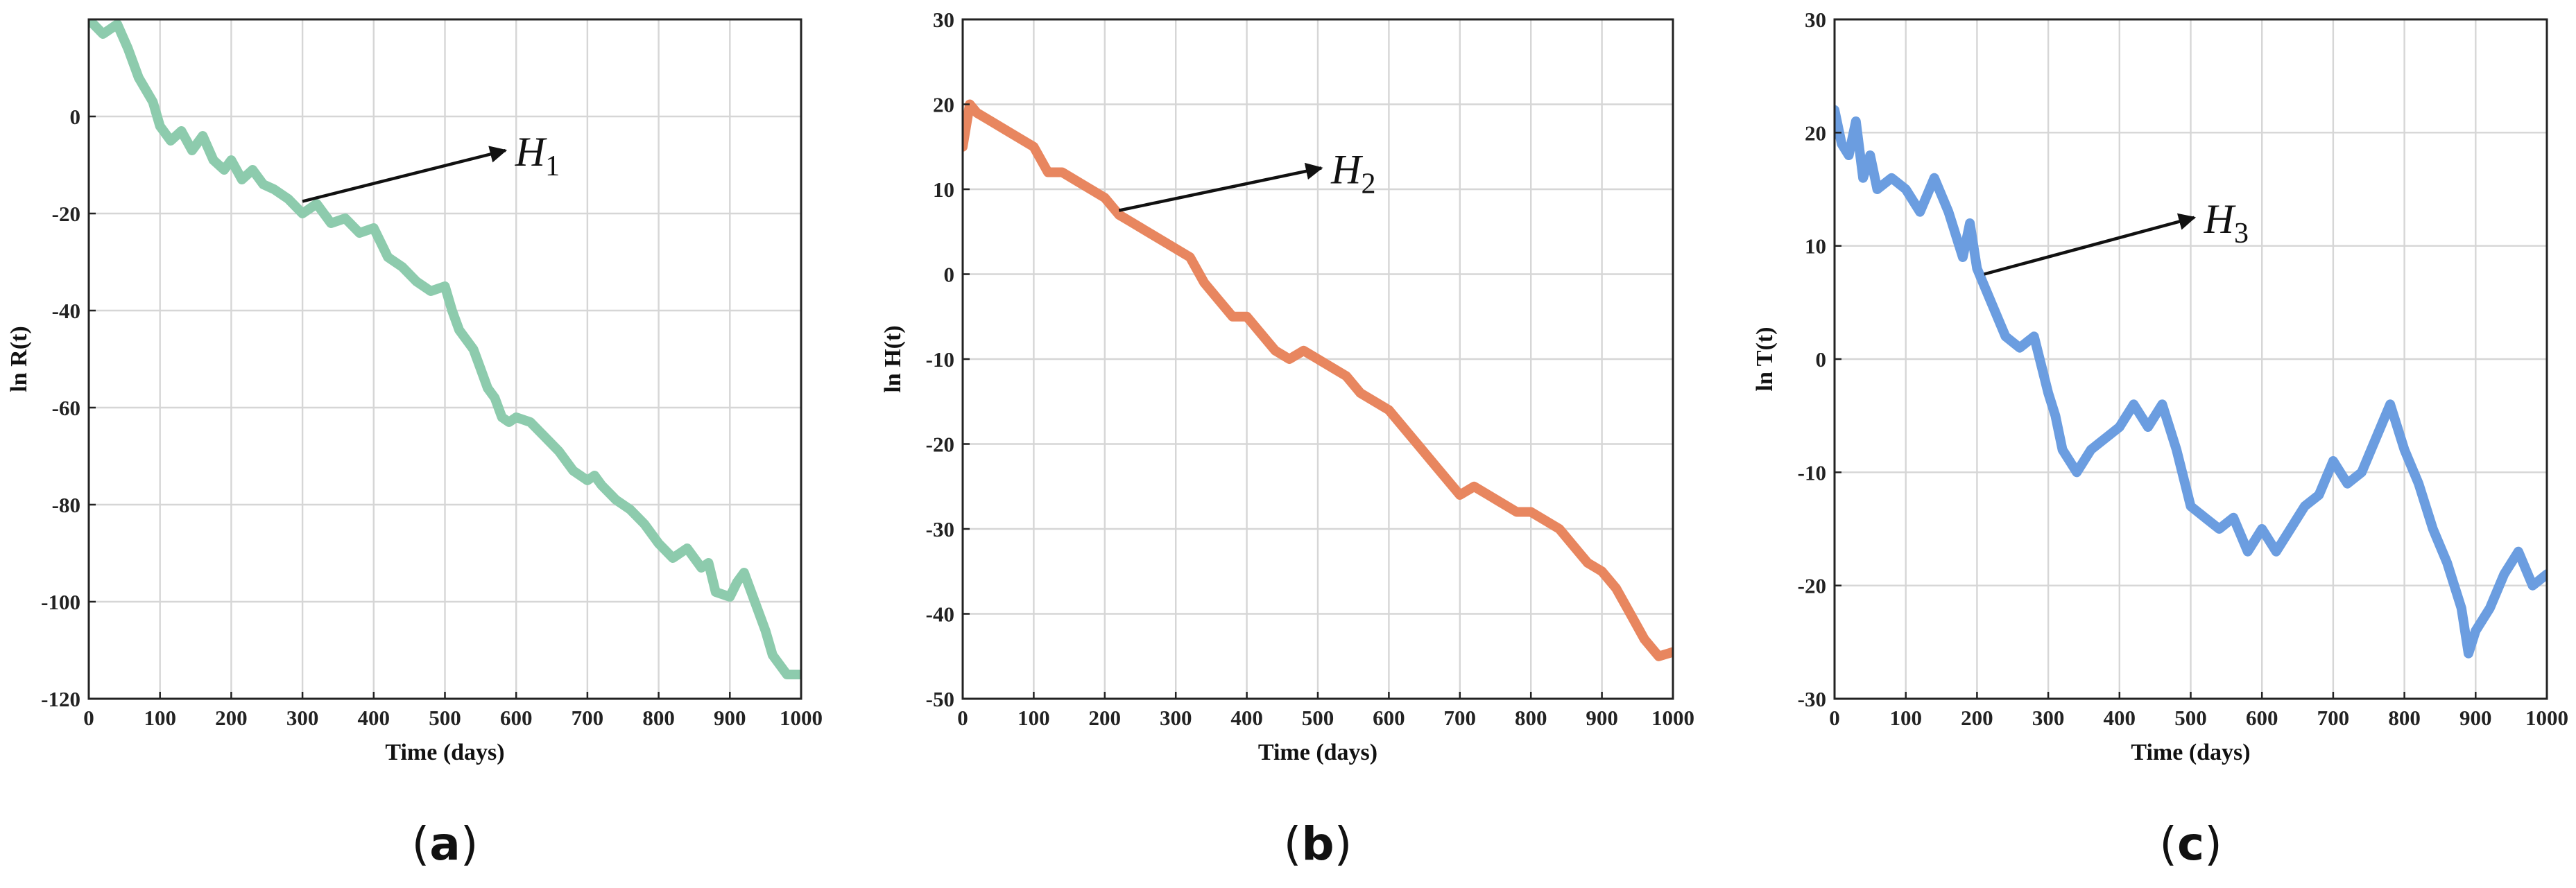  I want to click on c1-x-tick-label-5: 500, so click(1318, 718).